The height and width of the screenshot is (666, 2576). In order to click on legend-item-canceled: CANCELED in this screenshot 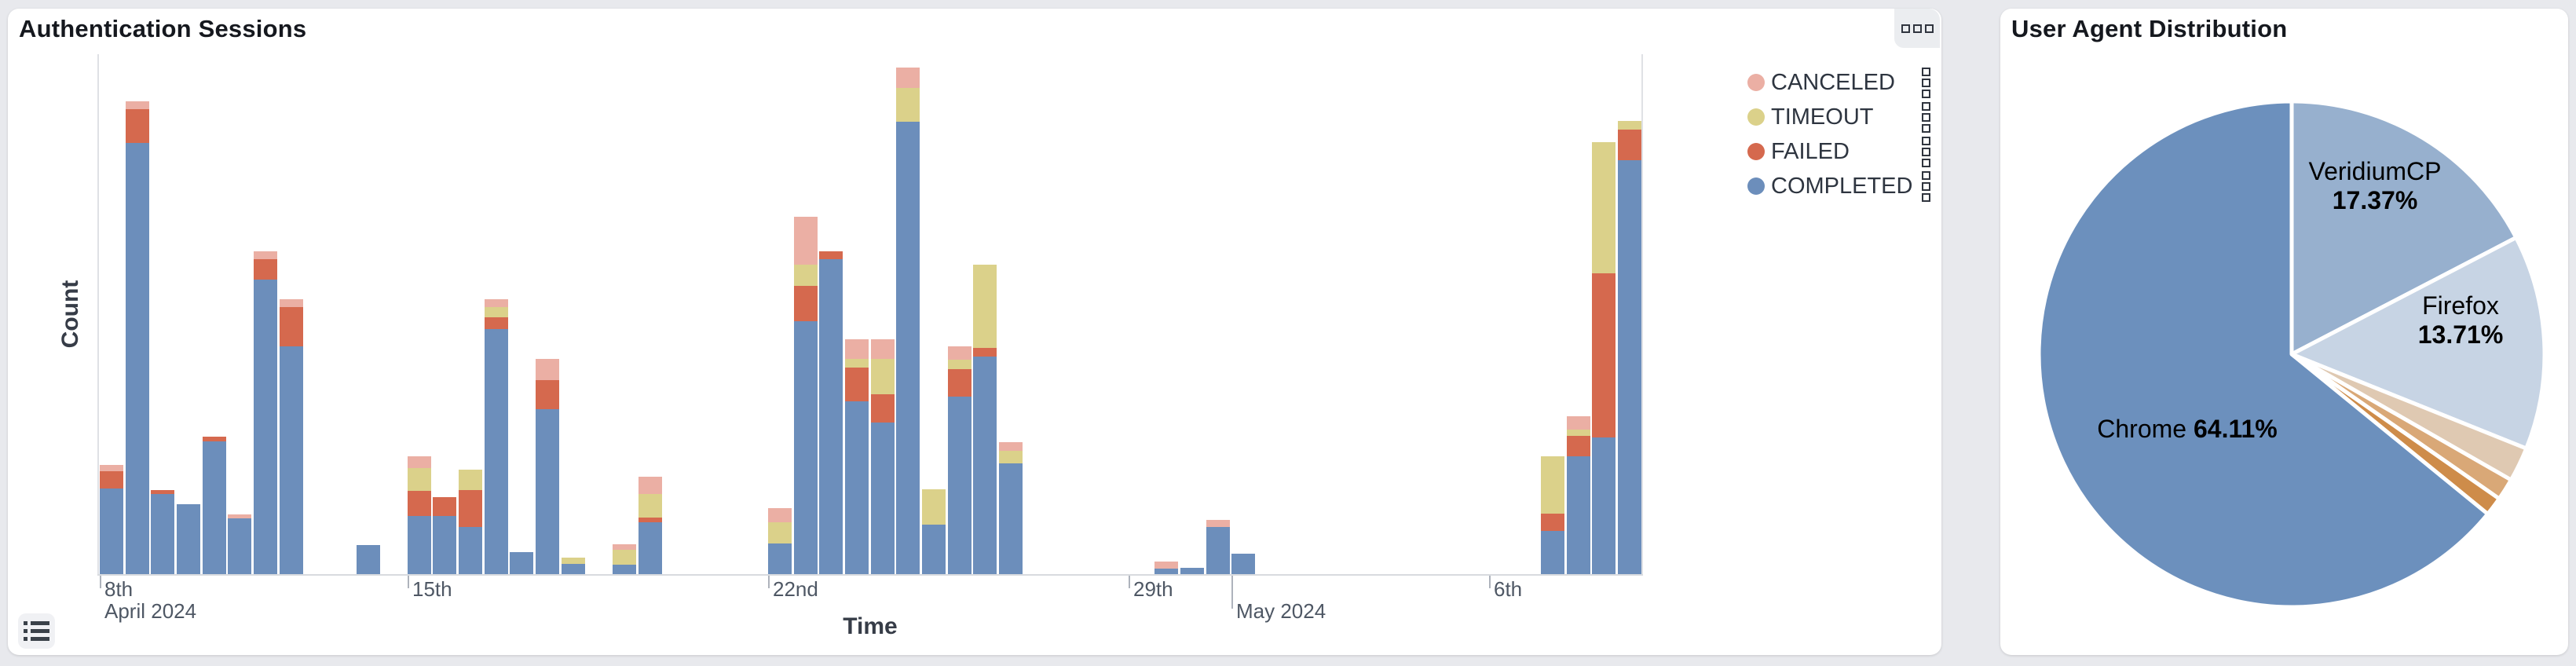, I will do `click(1839, 82)`.